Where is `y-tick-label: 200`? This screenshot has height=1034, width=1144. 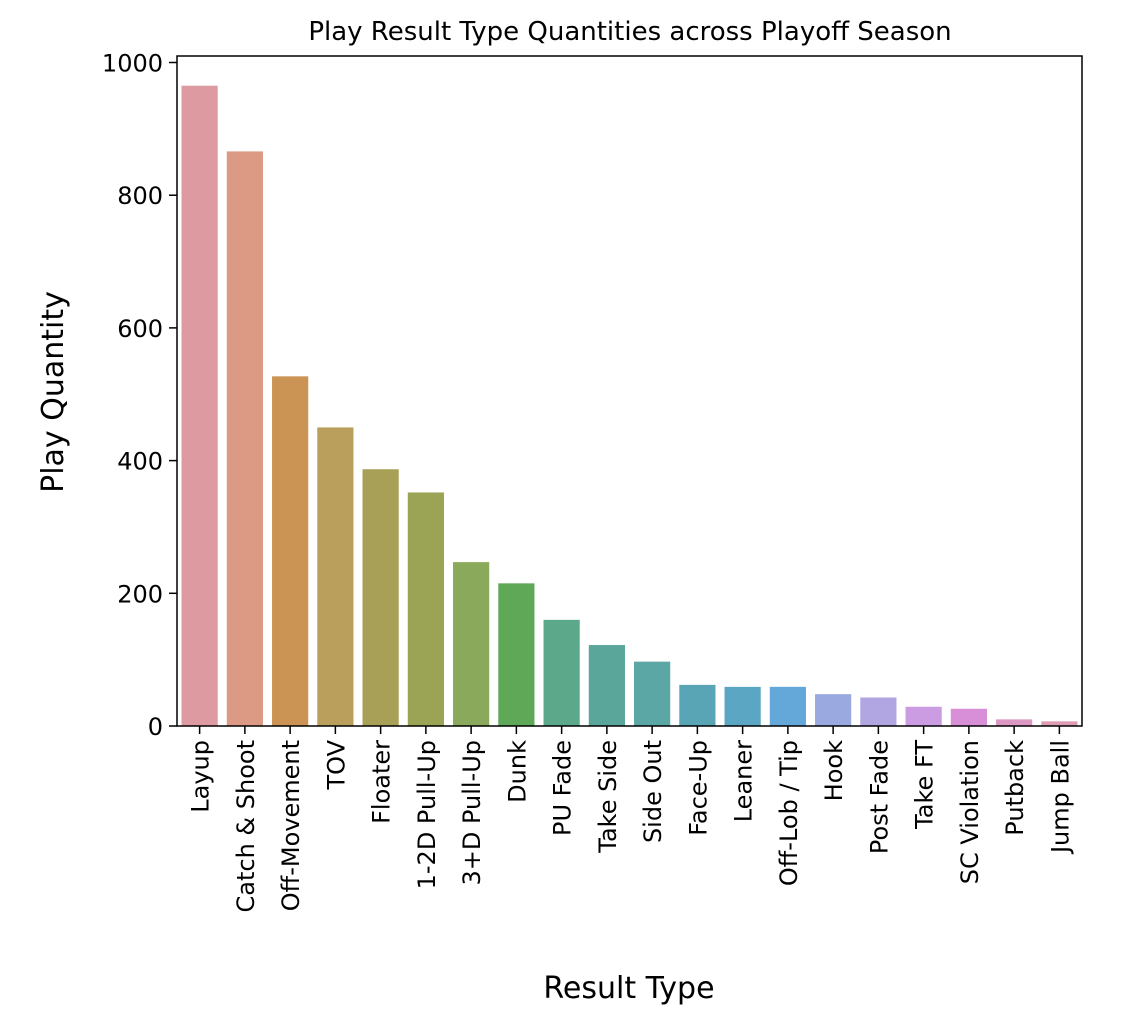 y-tick-label: 200 is located at coordinates (140, 594).